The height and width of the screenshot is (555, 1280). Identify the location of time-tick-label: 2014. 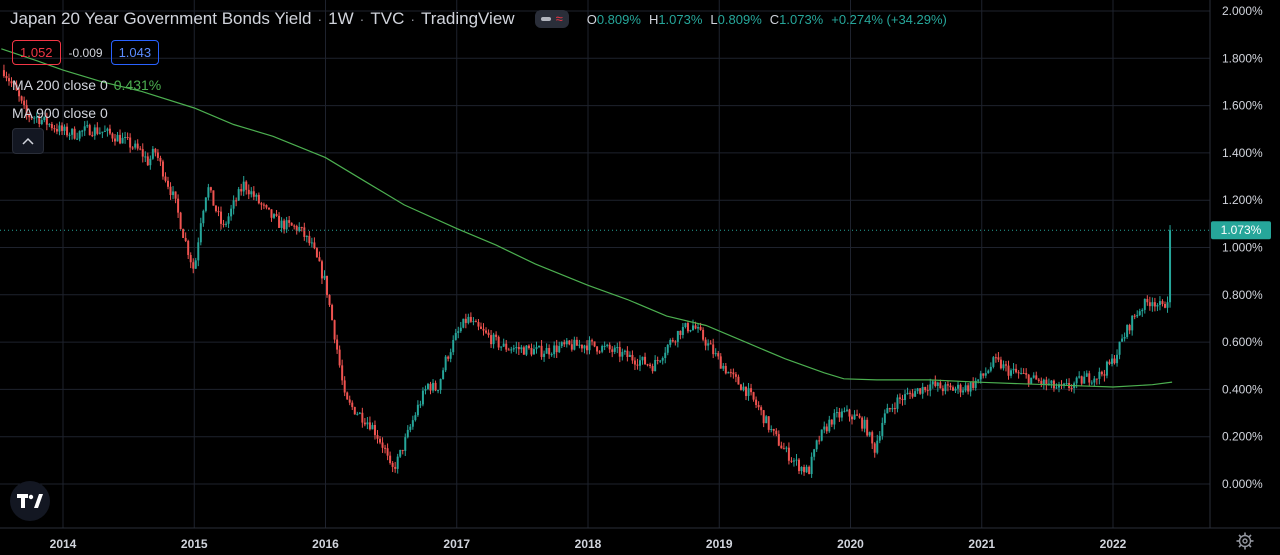
(63, 544).